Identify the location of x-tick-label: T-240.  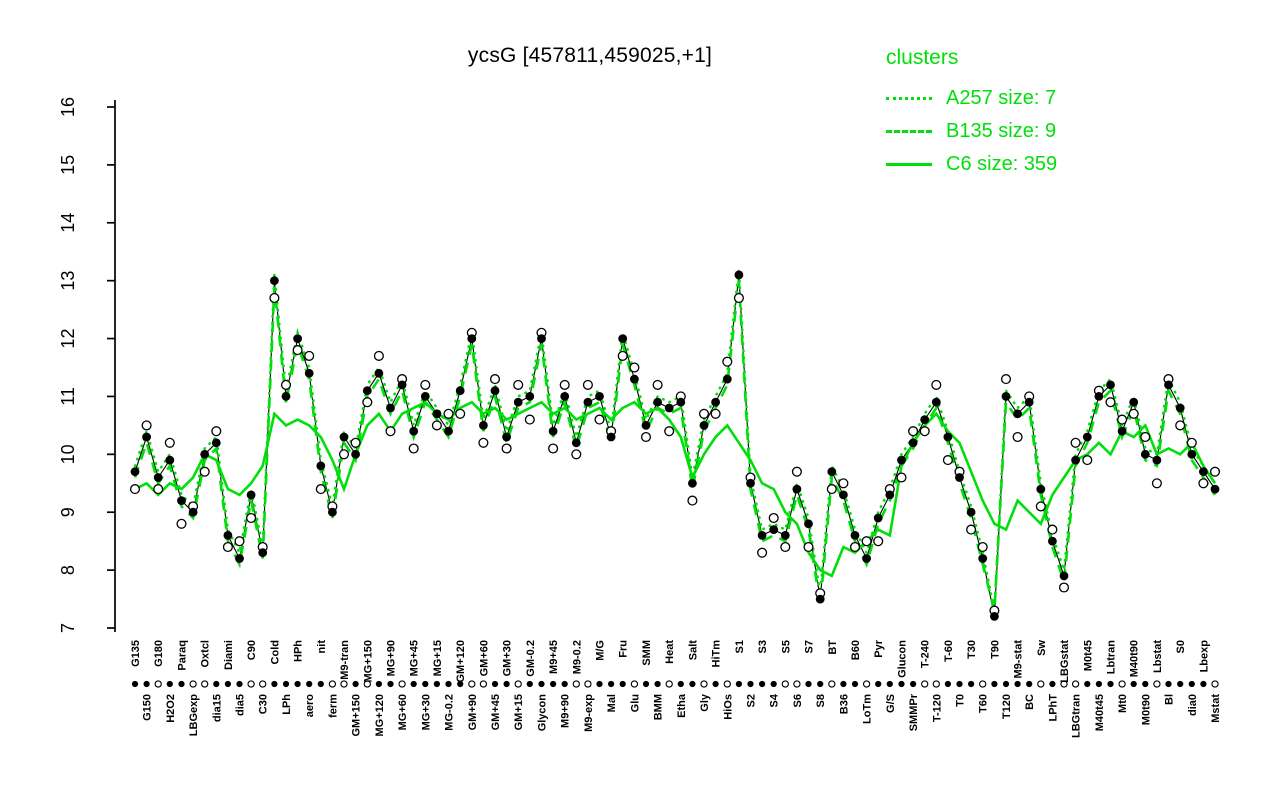
(926, 654).